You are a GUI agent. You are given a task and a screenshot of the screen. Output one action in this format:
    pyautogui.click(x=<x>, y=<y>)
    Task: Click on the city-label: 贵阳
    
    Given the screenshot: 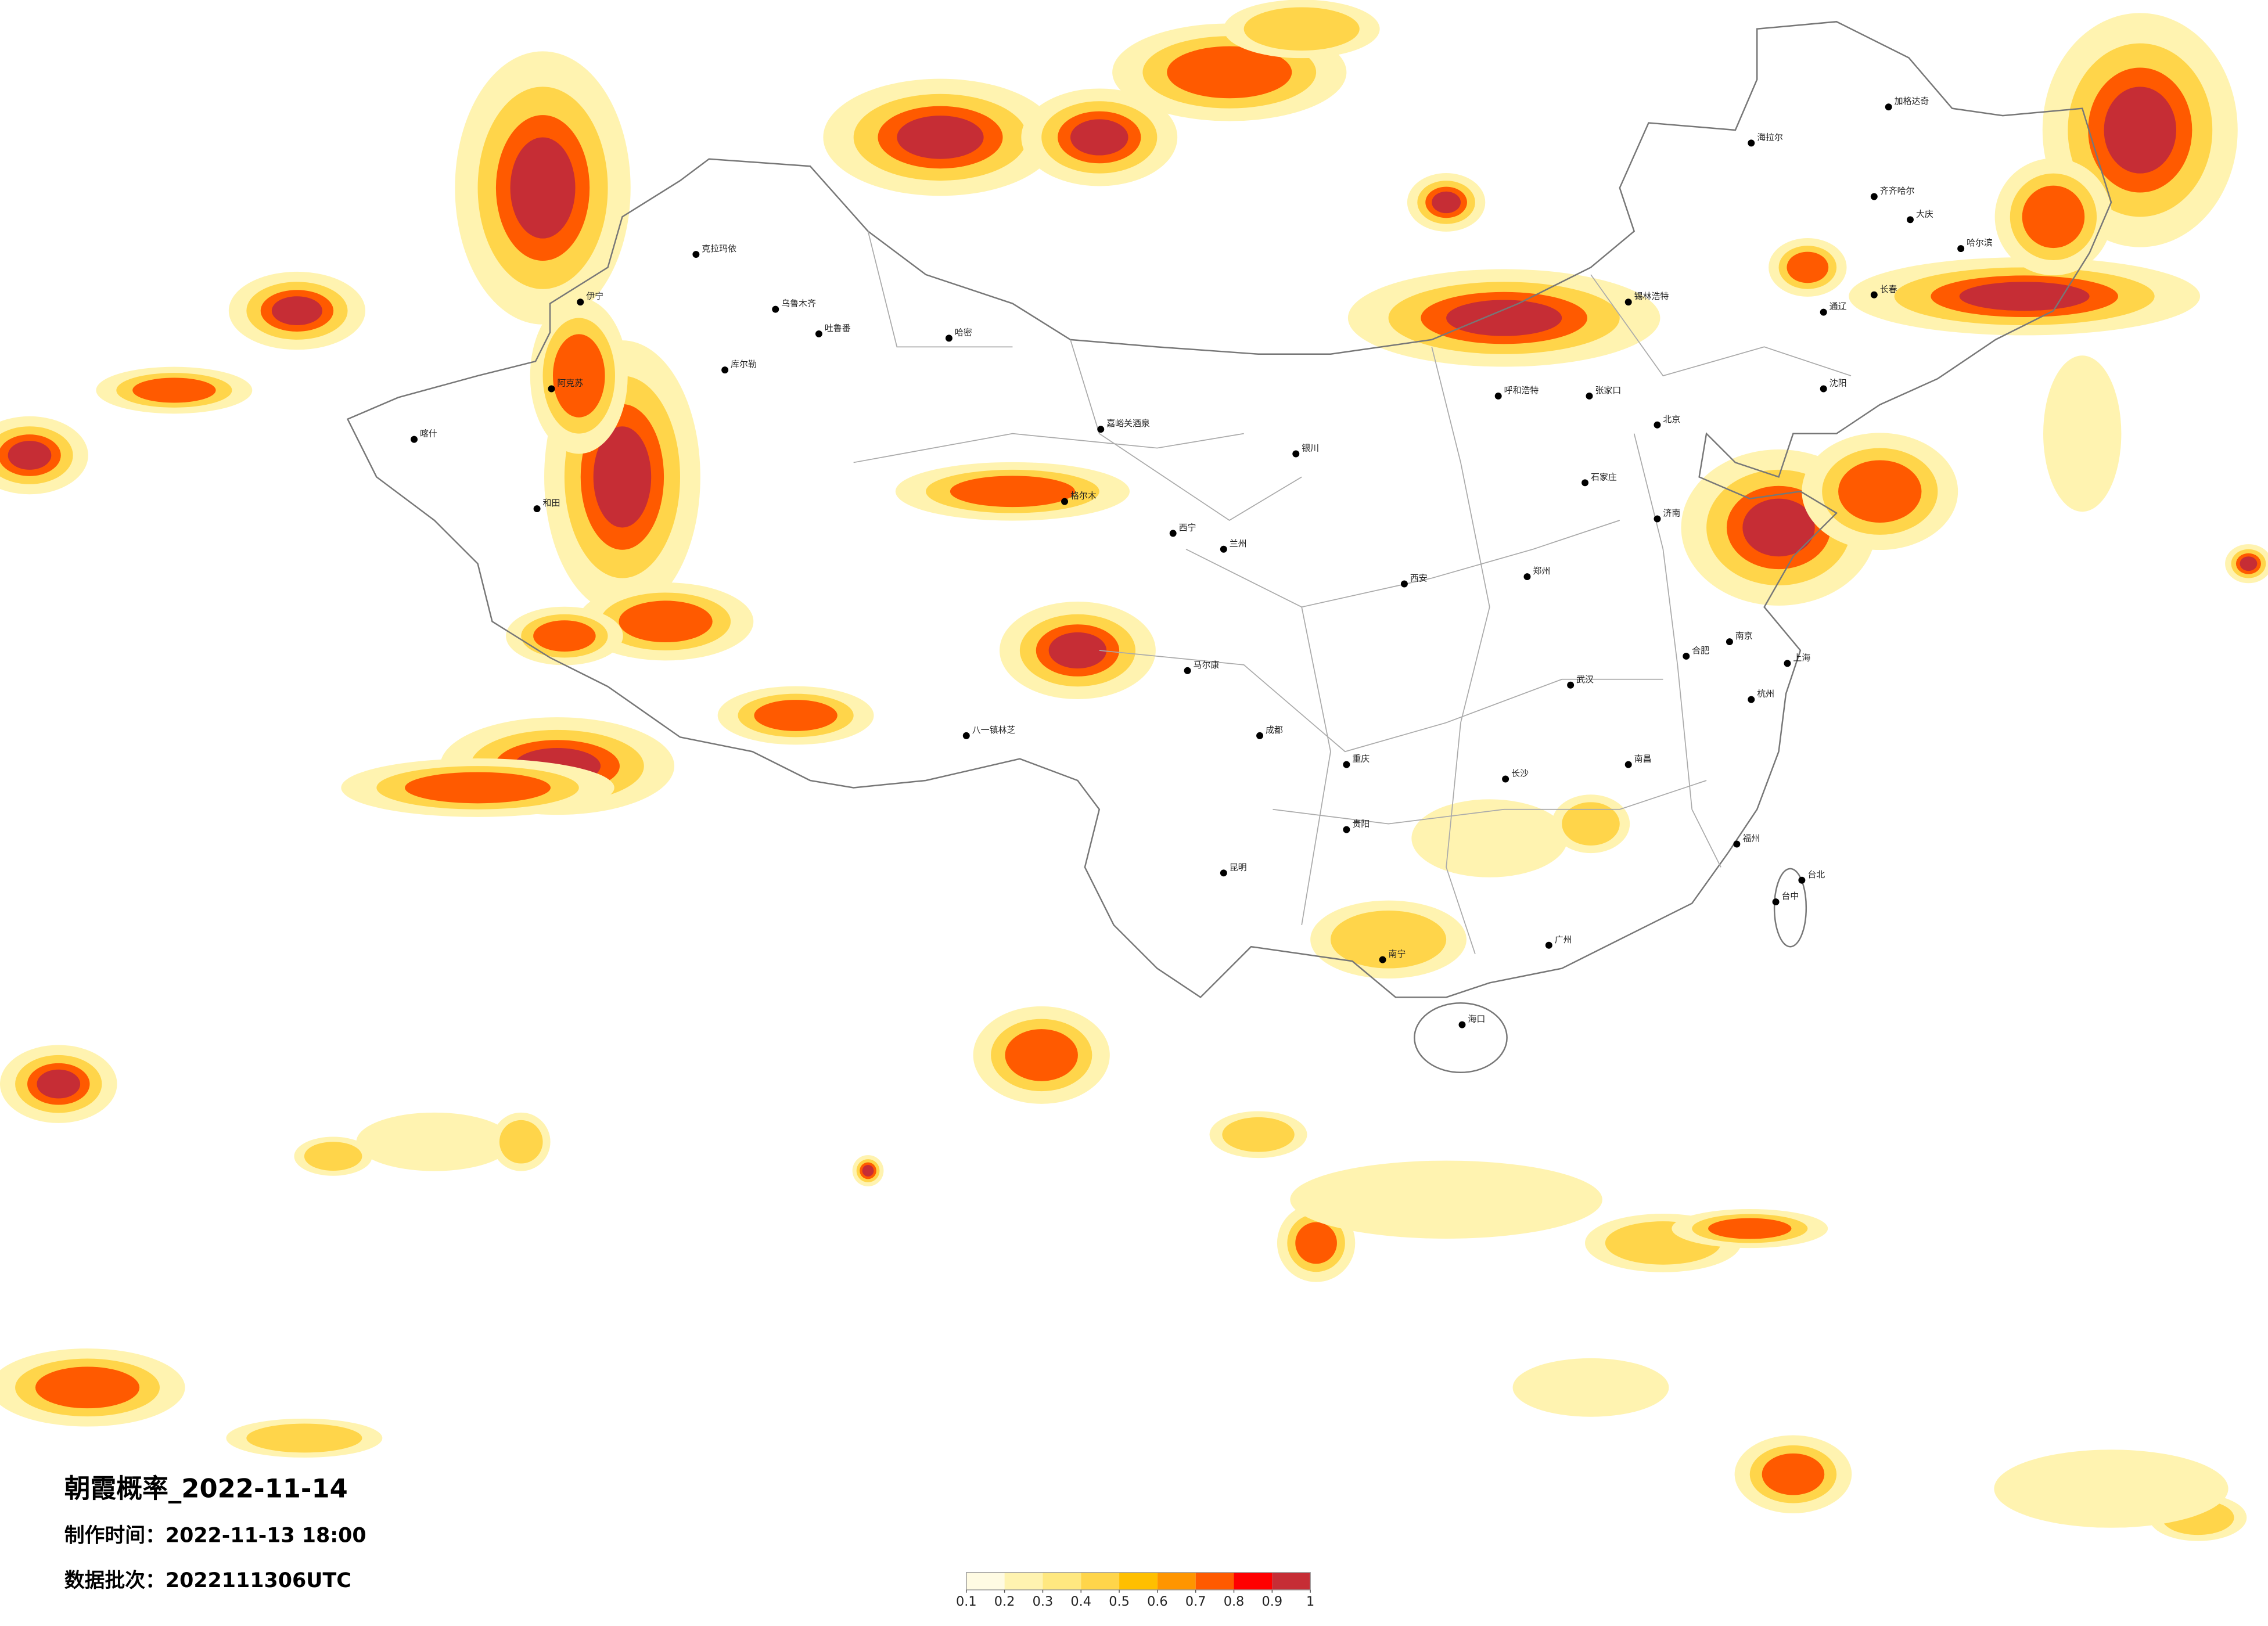 What is the action you would take?
    pyautogui.click(x=1361, y=824)
    